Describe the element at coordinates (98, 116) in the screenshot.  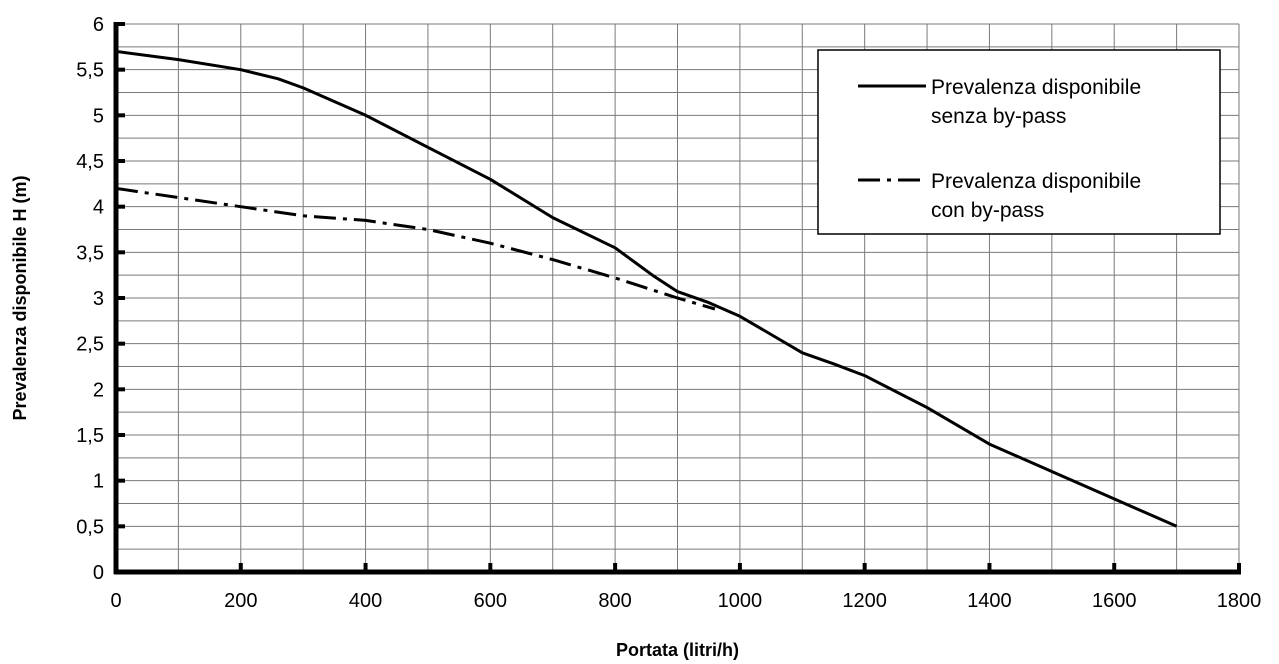
I see `y-tick-label: 5` at that location.